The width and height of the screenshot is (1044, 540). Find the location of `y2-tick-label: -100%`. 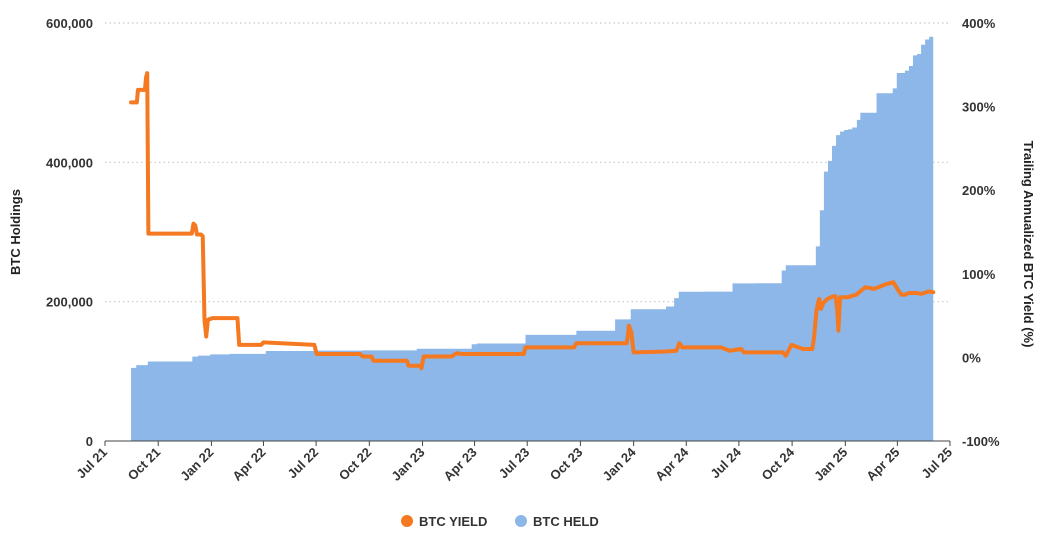

y2-tick-label: -100% is located at coordinates (981, 441).